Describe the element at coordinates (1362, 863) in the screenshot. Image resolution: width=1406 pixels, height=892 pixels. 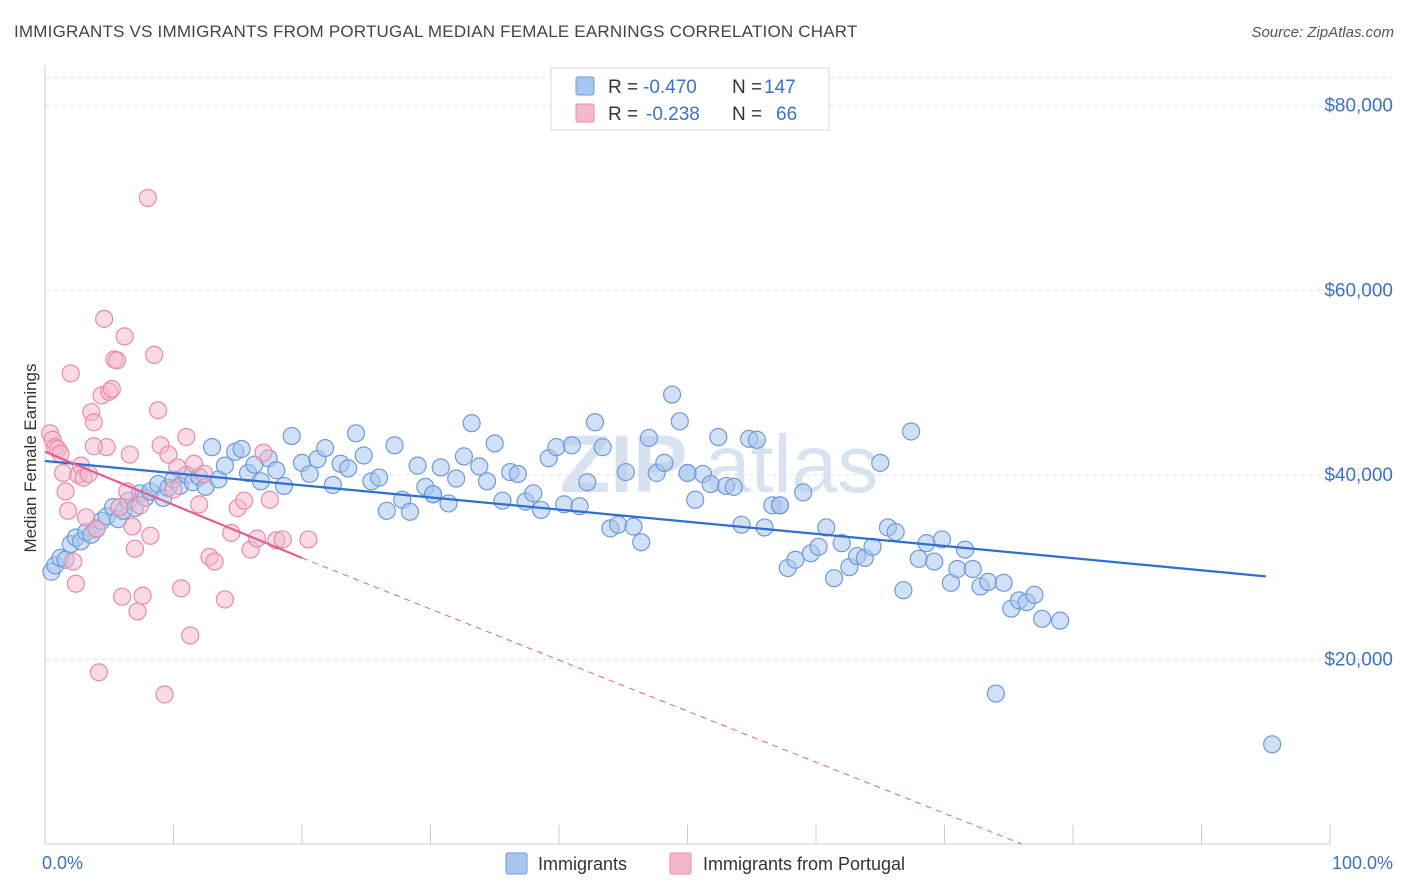
I see `x-tick-label-max: 100.0%` at that location.